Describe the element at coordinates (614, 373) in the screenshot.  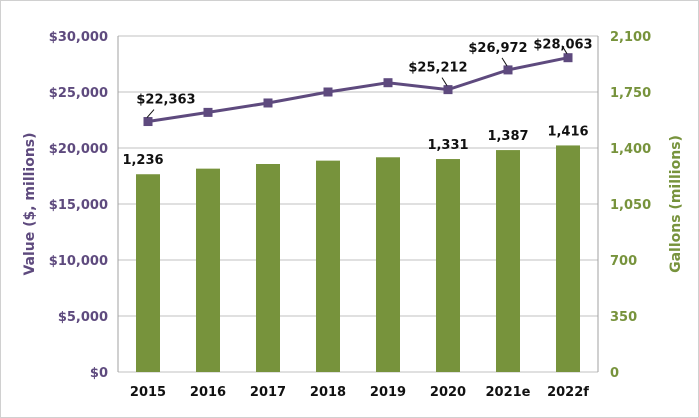
I see `y-right-tick-label: 0` at that location.